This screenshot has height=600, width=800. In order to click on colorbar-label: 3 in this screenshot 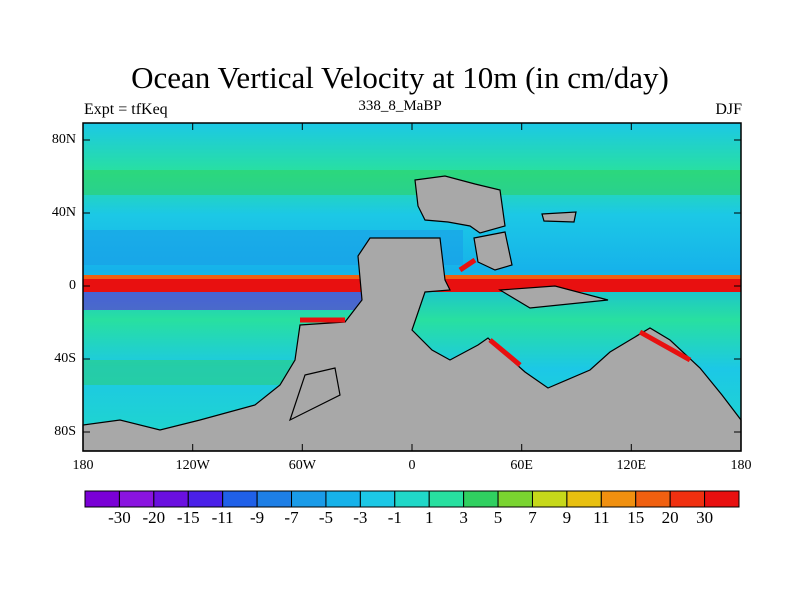, I will do `click(463, 517)`.